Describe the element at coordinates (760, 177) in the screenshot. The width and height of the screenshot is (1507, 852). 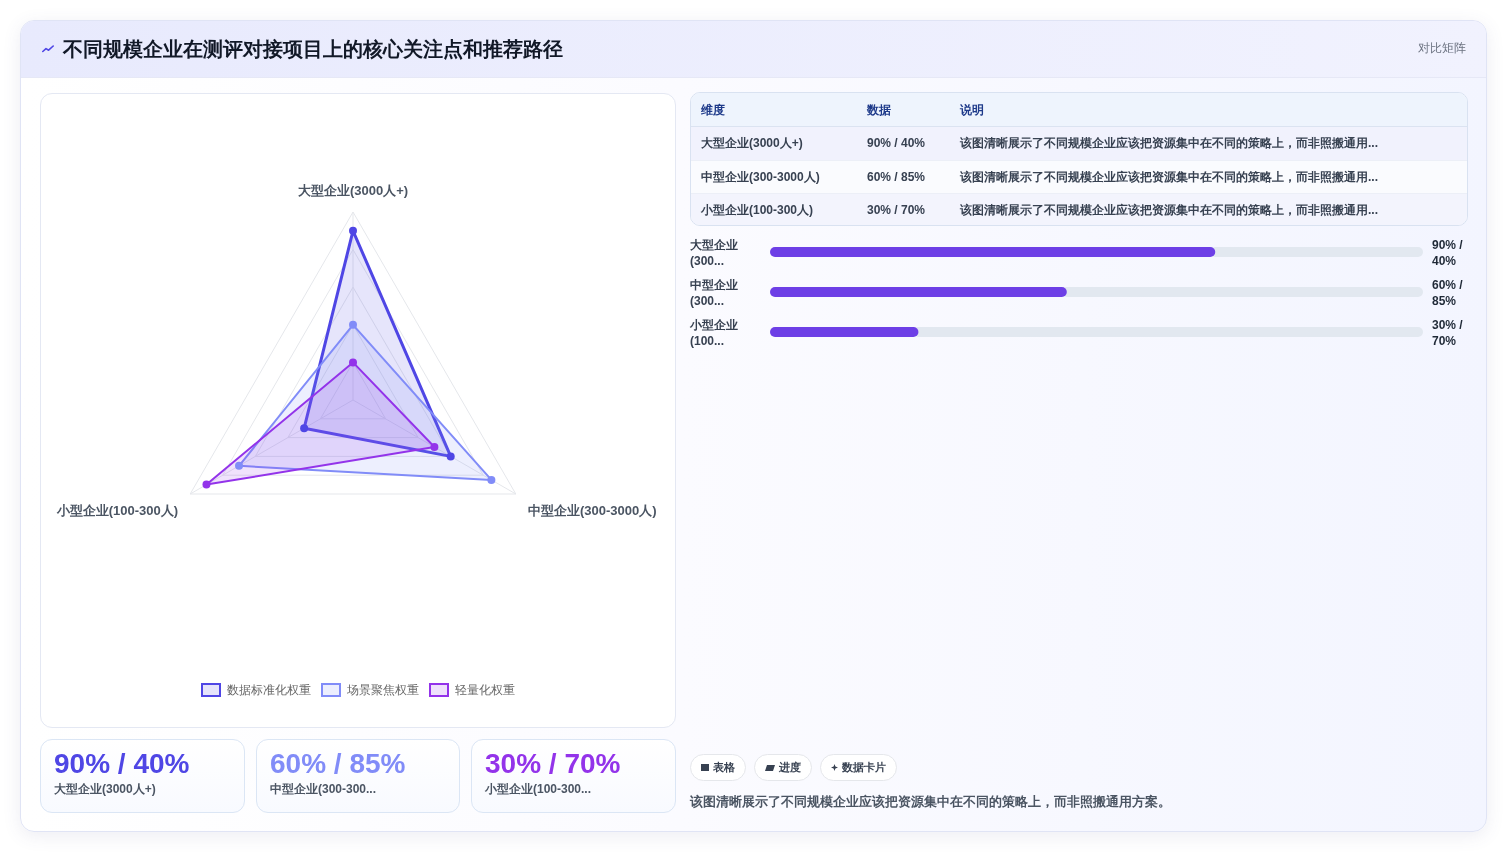
I see `category-label: 中型企业(300-3000人)` at that location.